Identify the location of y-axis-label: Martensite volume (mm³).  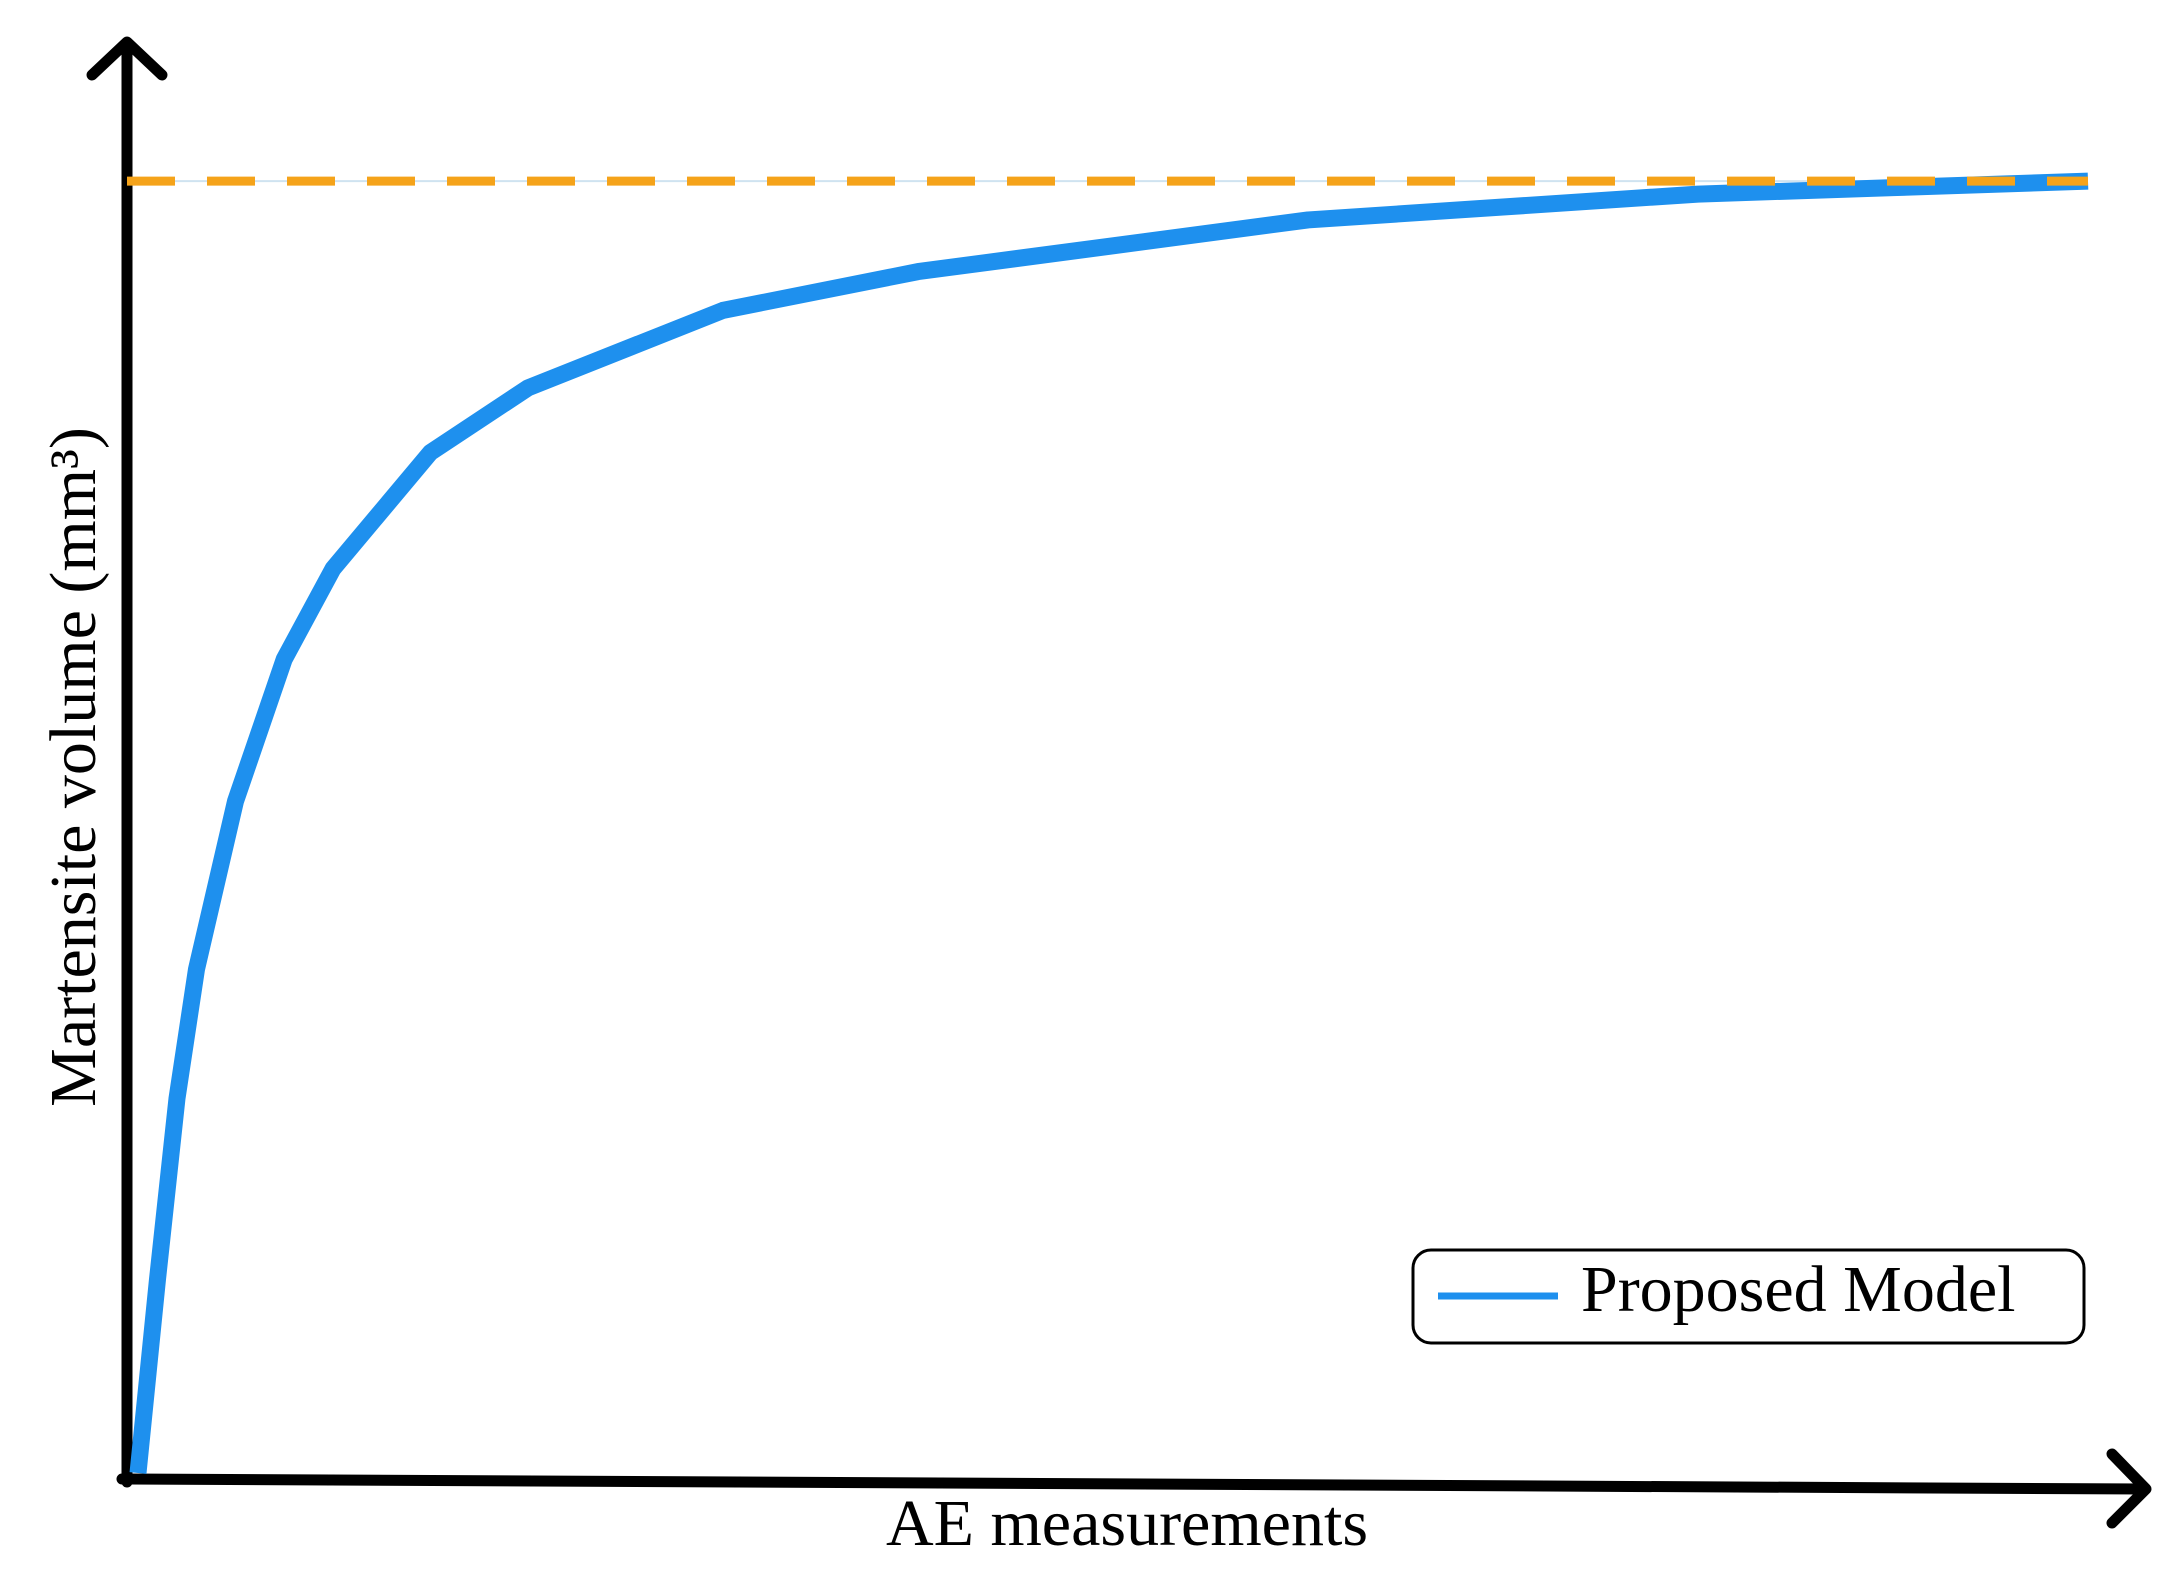
(73, 767).